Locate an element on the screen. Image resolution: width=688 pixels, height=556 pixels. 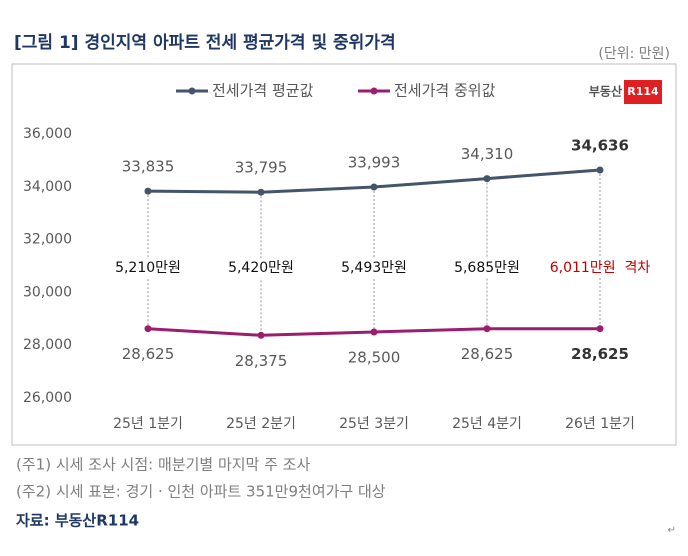
logo-badge-box is located at coordinates (643, 92).